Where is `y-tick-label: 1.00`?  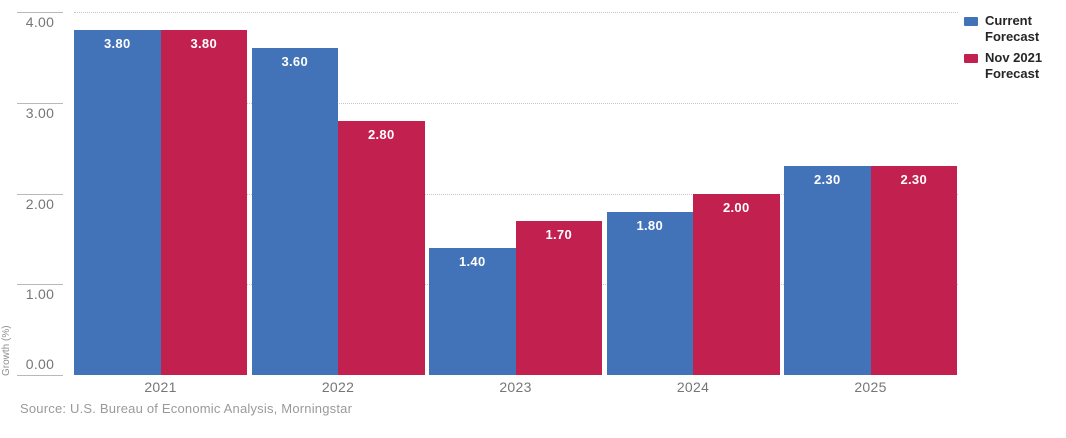 y-tick-label: 1.00 is located at coordinates (40, 294).